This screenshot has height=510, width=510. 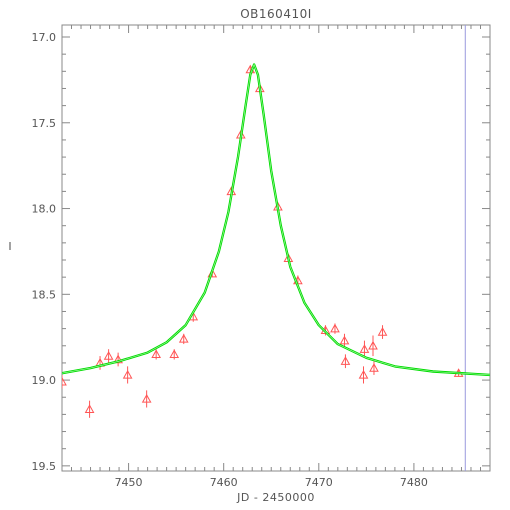 What do you see at coordinates (276, 14) in the screenshot?
I see `chart-title: OB160410I` at bounding box center [276, 14].